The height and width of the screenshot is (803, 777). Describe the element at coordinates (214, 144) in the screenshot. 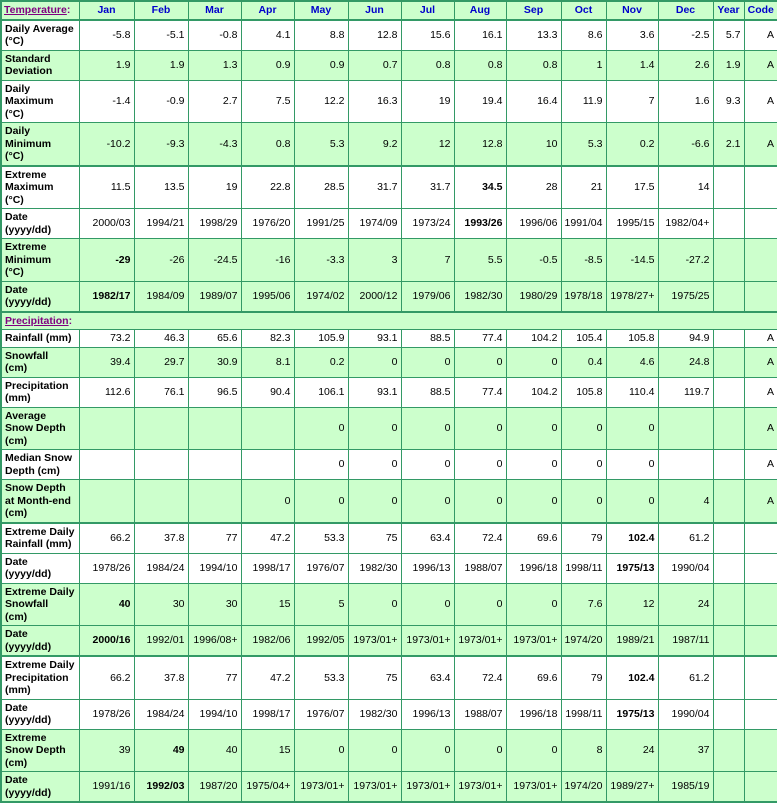

I see `value-cell-mar: -4.3` at that location.